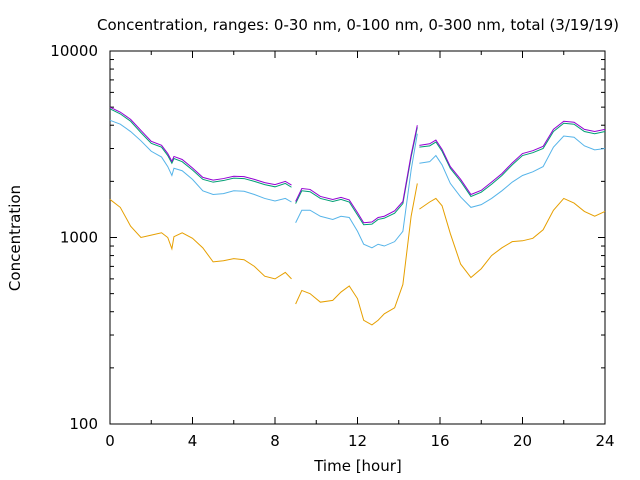  Describe the element at coordinates (193, 441) in the screenshot. I see `x-tick-label: 4` at that location.